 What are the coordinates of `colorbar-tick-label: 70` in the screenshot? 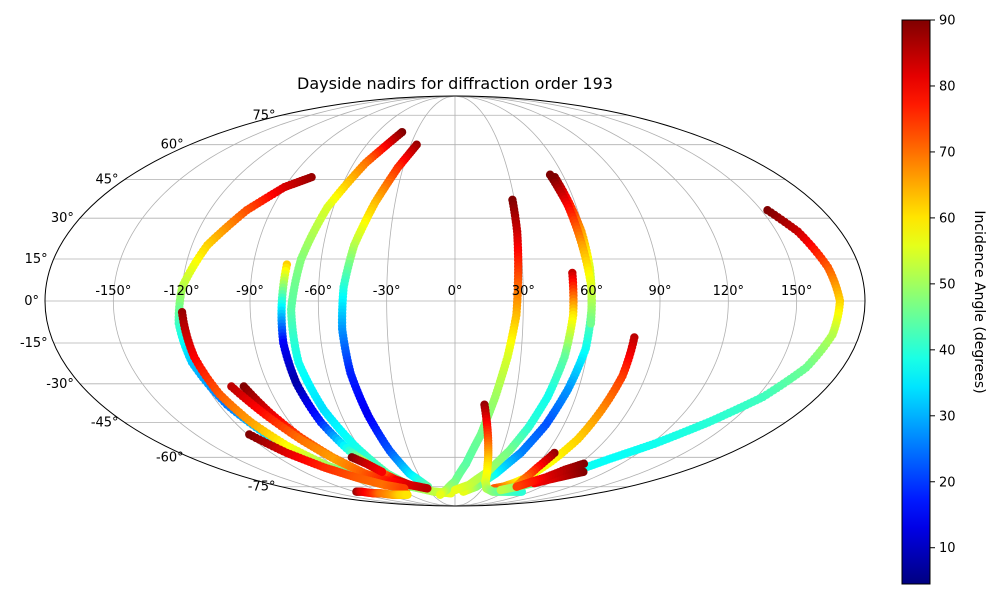 It's located at (947, 152).